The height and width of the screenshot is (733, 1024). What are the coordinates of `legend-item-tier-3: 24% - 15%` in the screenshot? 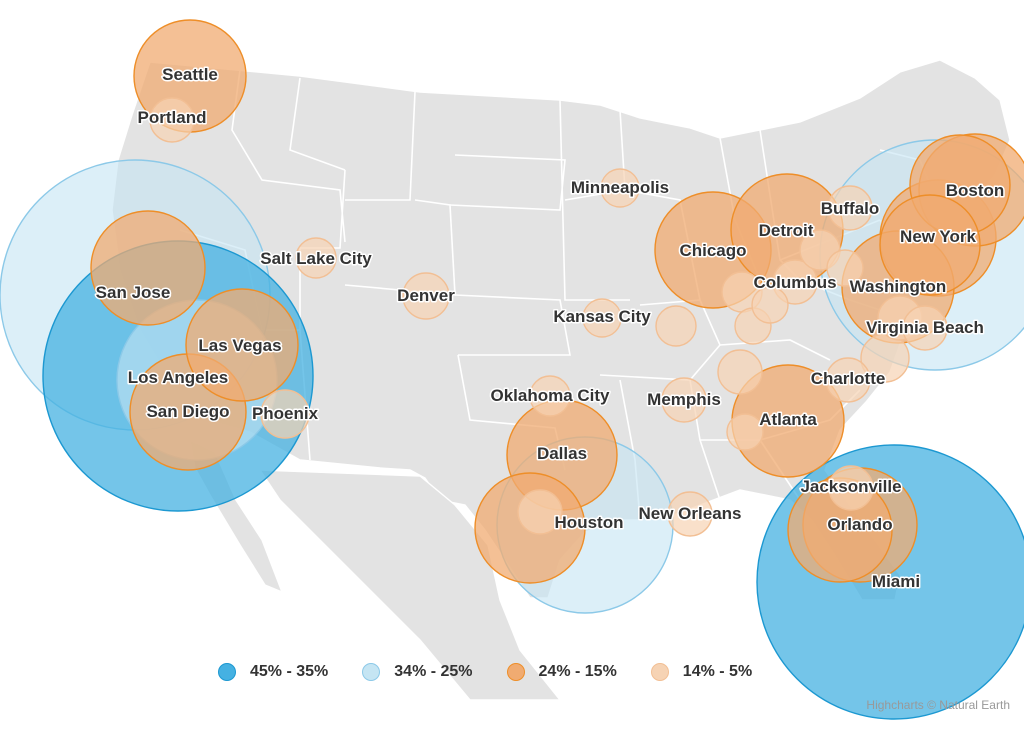 It's located at (561, 672).